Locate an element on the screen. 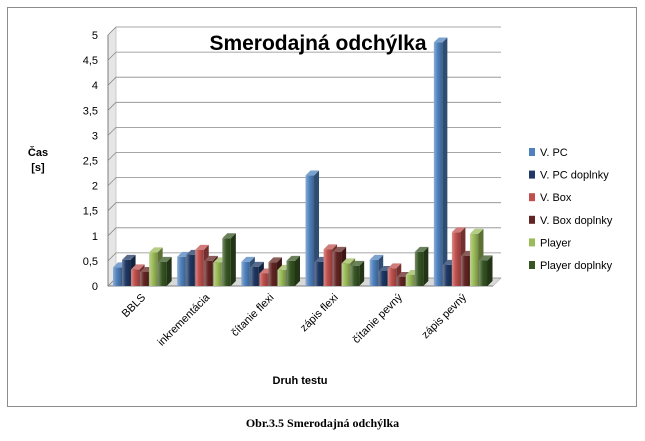 This screenshot has height=441, width=645. y-tick-label: 0,5 is located at coordinates (90, 262).